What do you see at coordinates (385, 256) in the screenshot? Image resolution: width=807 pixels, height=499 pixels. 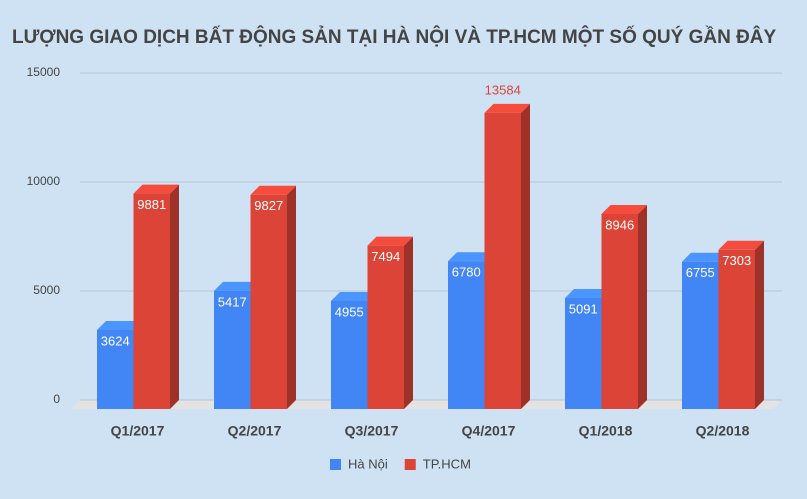 I see `value-label: 7494` at bounding box center [385, 256].